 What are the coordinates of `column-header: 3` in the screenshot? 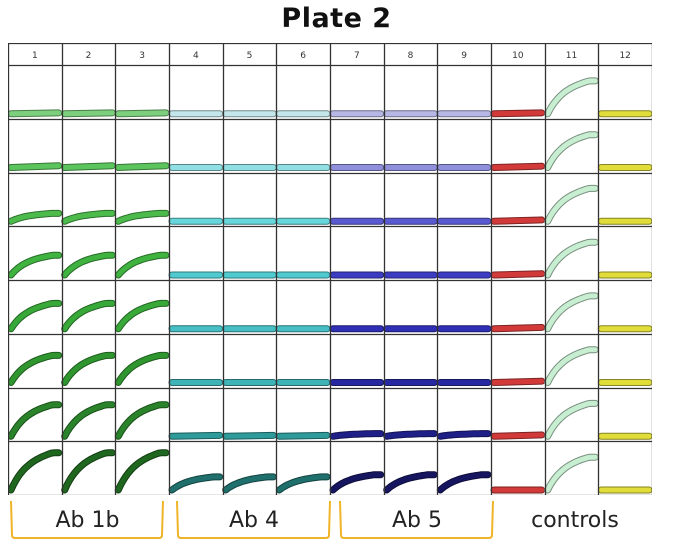 It's located at (142, 56).